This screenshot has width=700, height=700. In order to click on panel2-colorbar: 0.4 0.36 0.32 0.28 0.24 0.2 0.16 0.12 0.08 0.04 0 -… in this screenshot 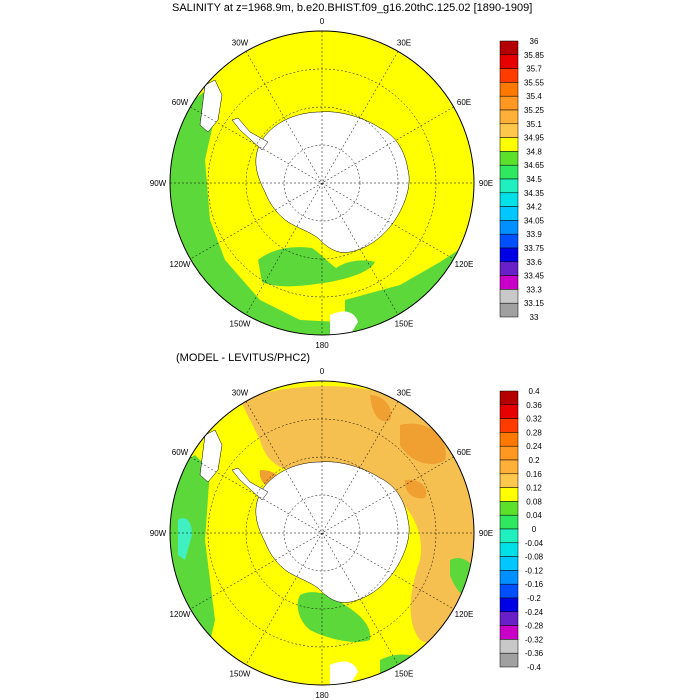, I will do `click(521, 529)`.